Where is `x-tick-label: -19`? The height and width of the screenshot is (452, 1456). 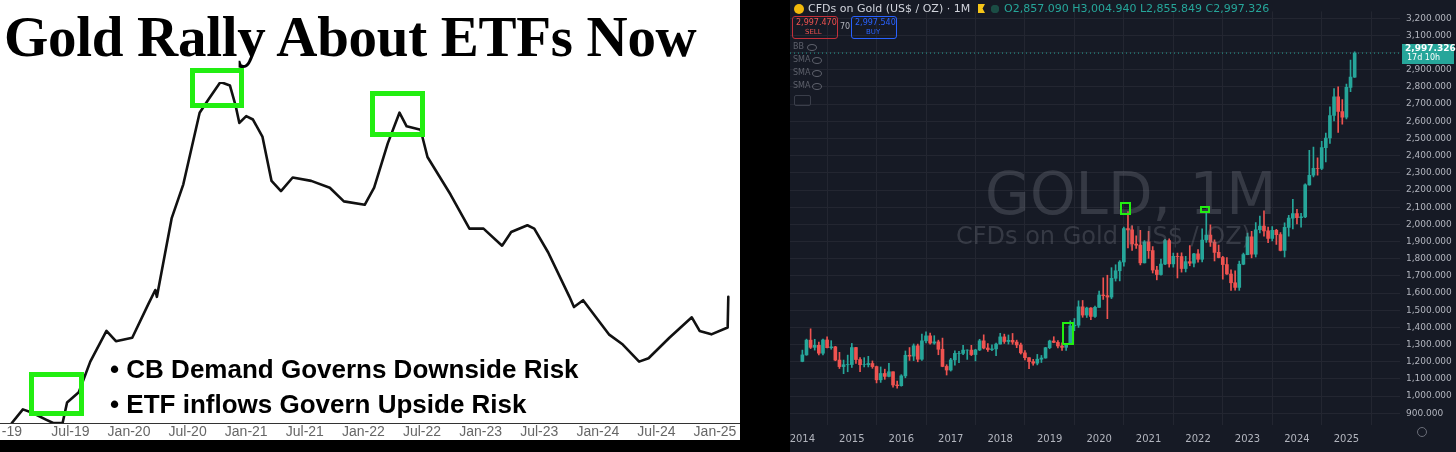 x-tick-label: -19 is located at coordinates (12, 431).